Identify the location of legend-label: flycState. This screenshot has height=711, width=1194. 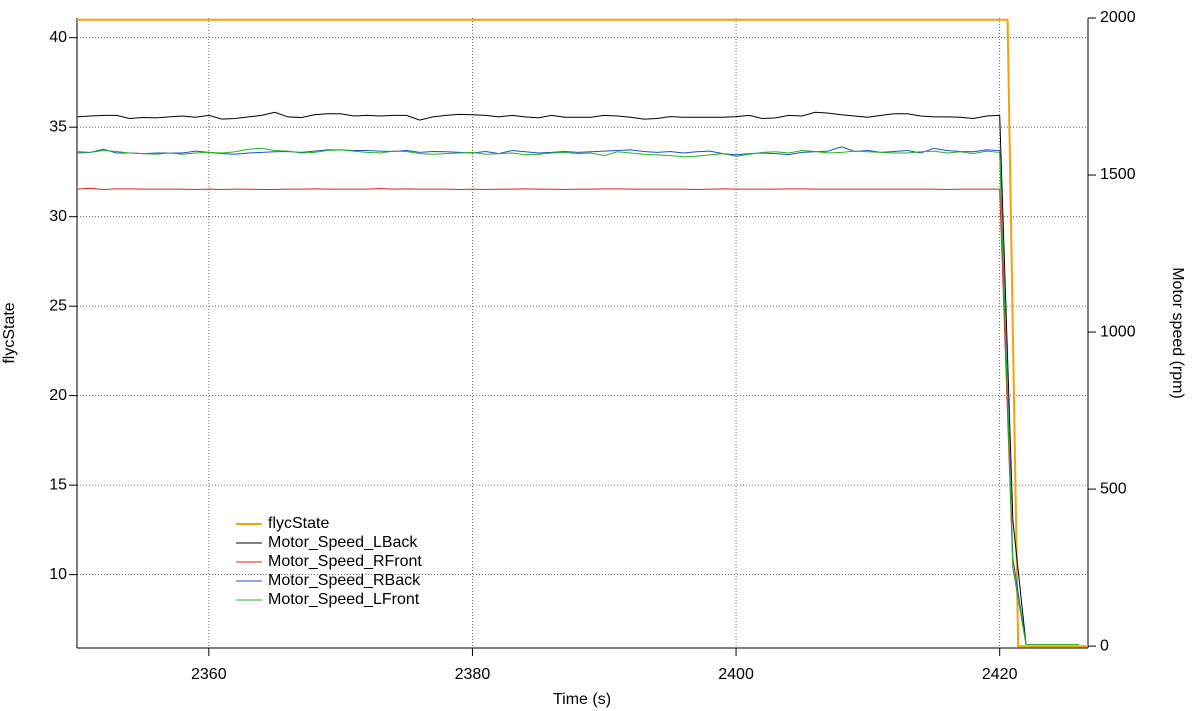
(298, 523).